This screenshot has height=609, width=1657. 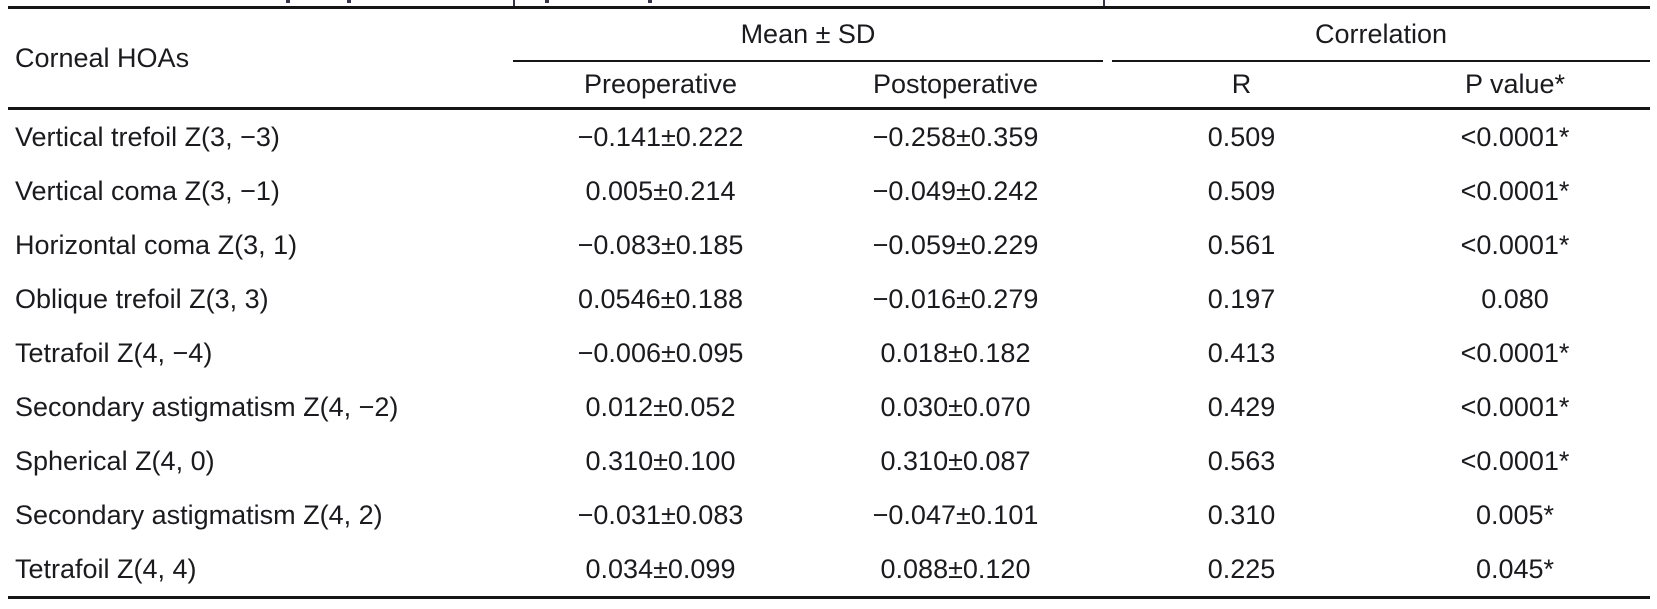 I want to click on column-header-p-value: P value*, so click(x=1515, y=86).